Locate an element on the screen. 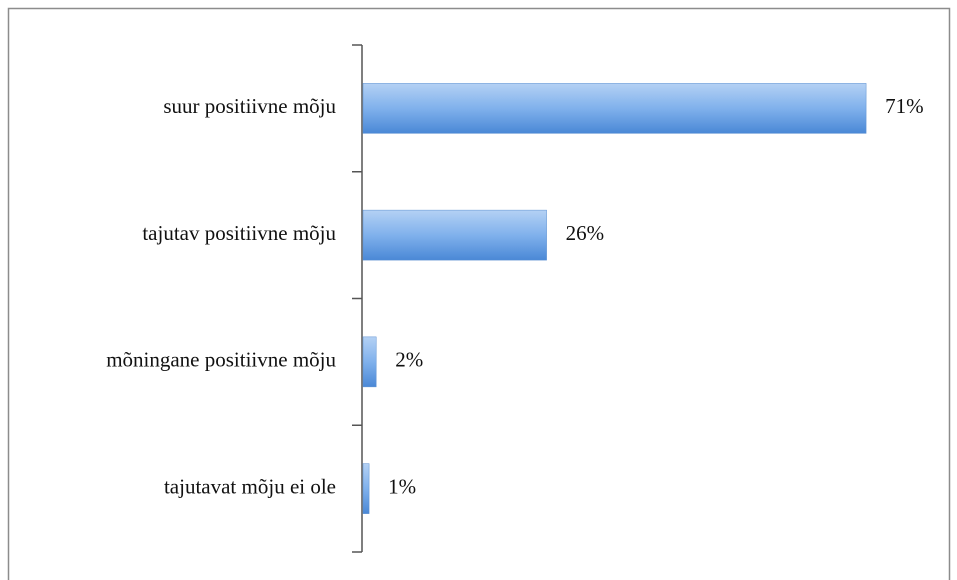  value-label: 71% is located at coordinates (904, 106).